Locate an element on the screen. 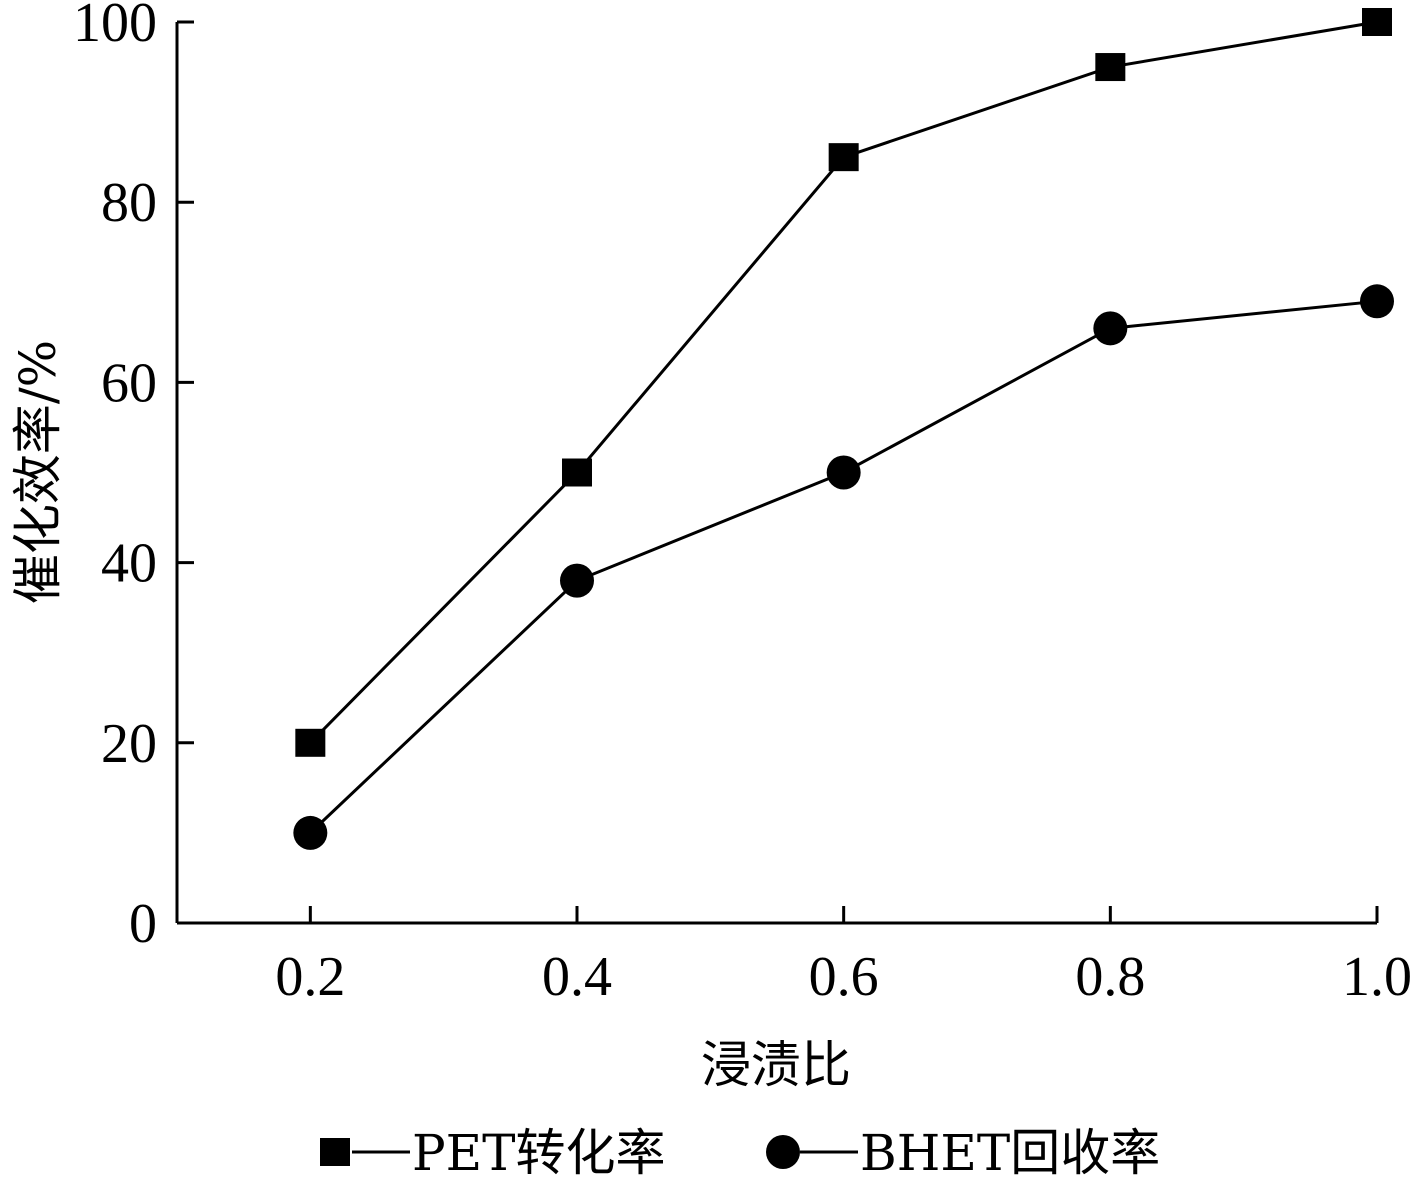 The width and height of the screenshot is (1411, 1178). x-tick-label: 0.6 is located at coordinates (844, 977).